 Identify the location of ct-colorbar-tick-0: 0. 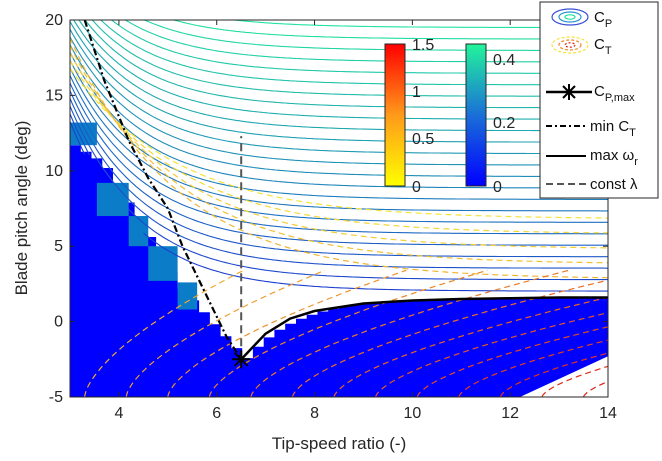
(416, 187).